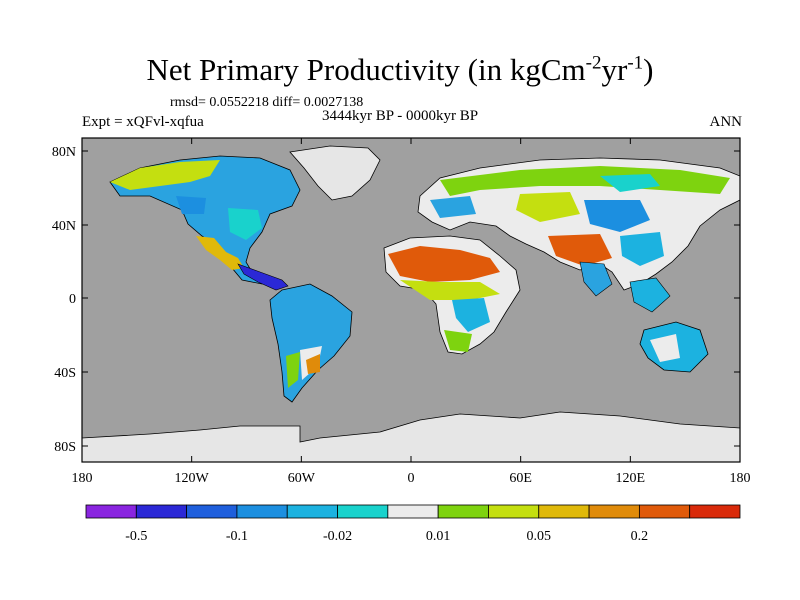 Image resolution: width=800 pixels, height=600 pixels. Describe the element at coordinates (302, 478) in the screenshot. I see `lon-label: 60W` at that location.